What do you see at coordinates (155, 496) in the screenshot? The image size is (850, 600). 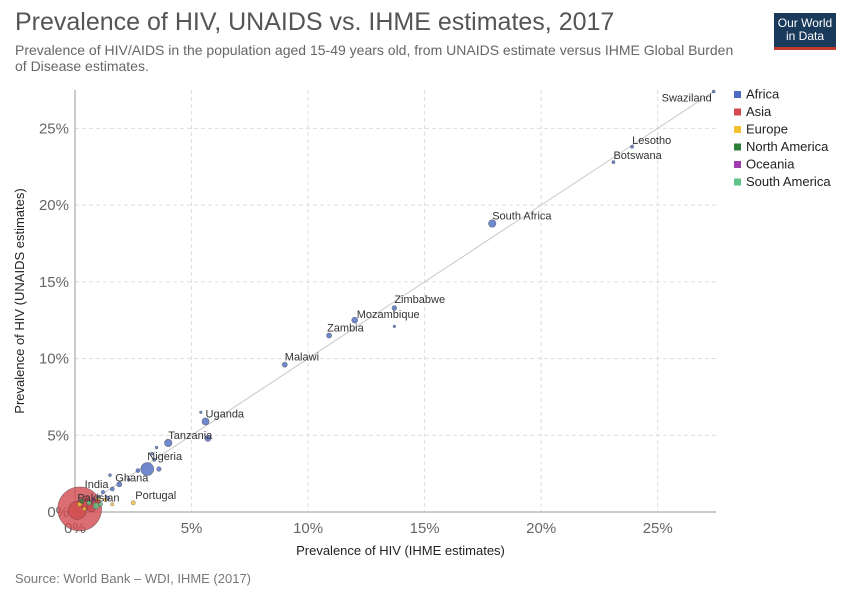 I see `point-label: Portugal` at bounding box center [155, 496].